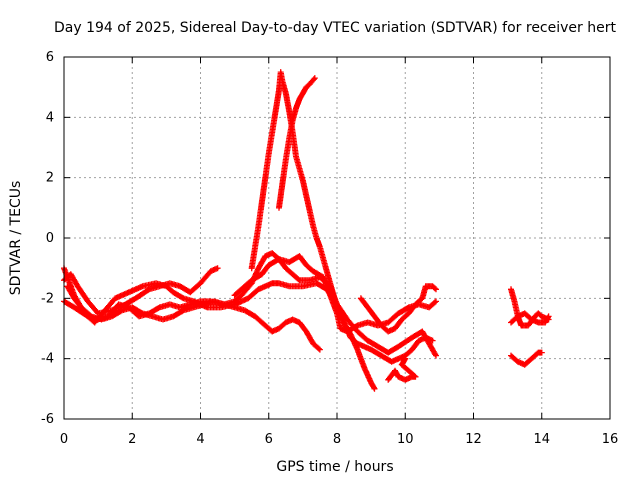 Image resolution: width=640 pixels, height=480 pixels. I want to click on y-axis-title: SDTVAR / TECUs, so click(16, 238).